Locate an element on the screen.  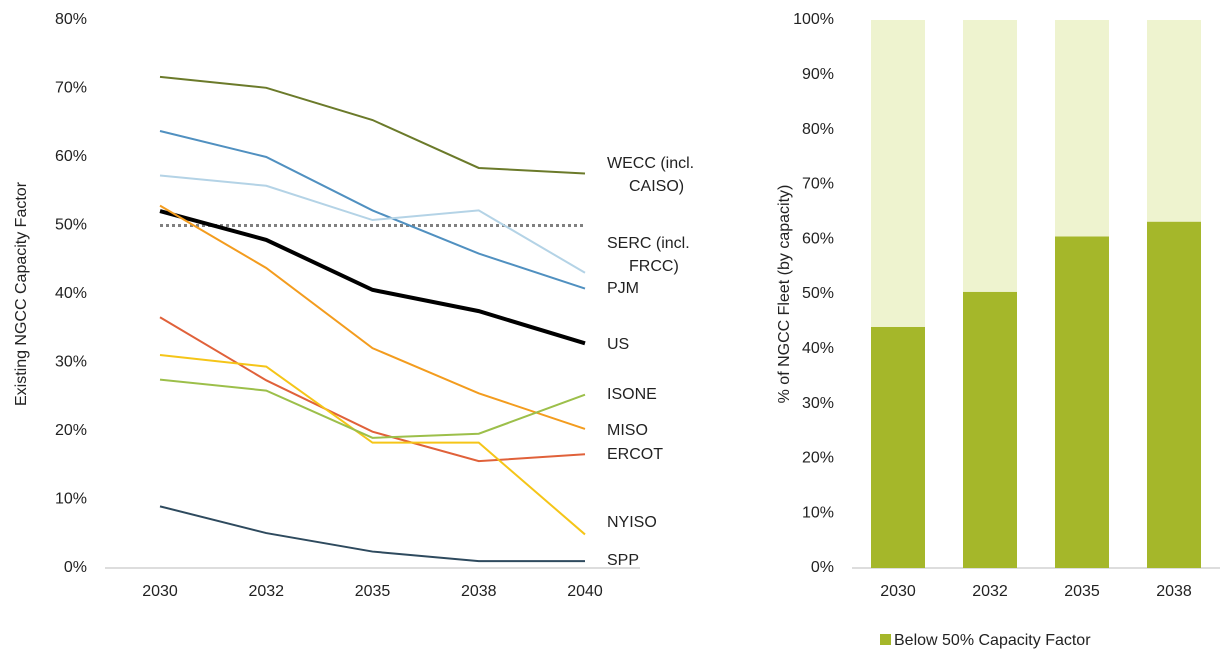
y-axis-title: Existing NGCC Capacity Factor is located at coordinates (21, 293).